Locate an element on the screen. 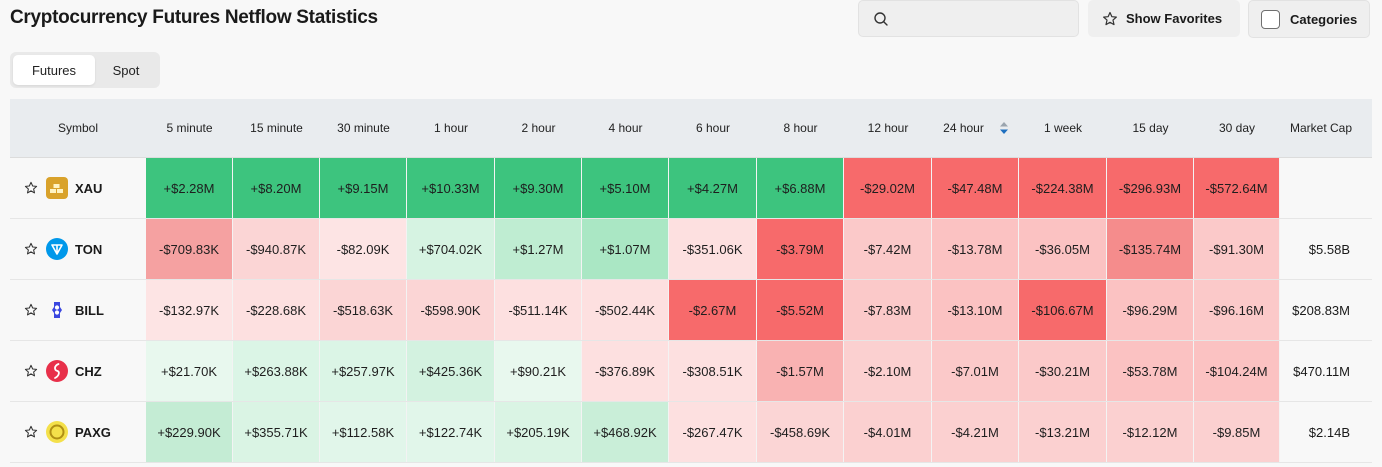 This screenshot has height=467, width=1382. symbol-cell: TON is located at coordinates (78, 249).